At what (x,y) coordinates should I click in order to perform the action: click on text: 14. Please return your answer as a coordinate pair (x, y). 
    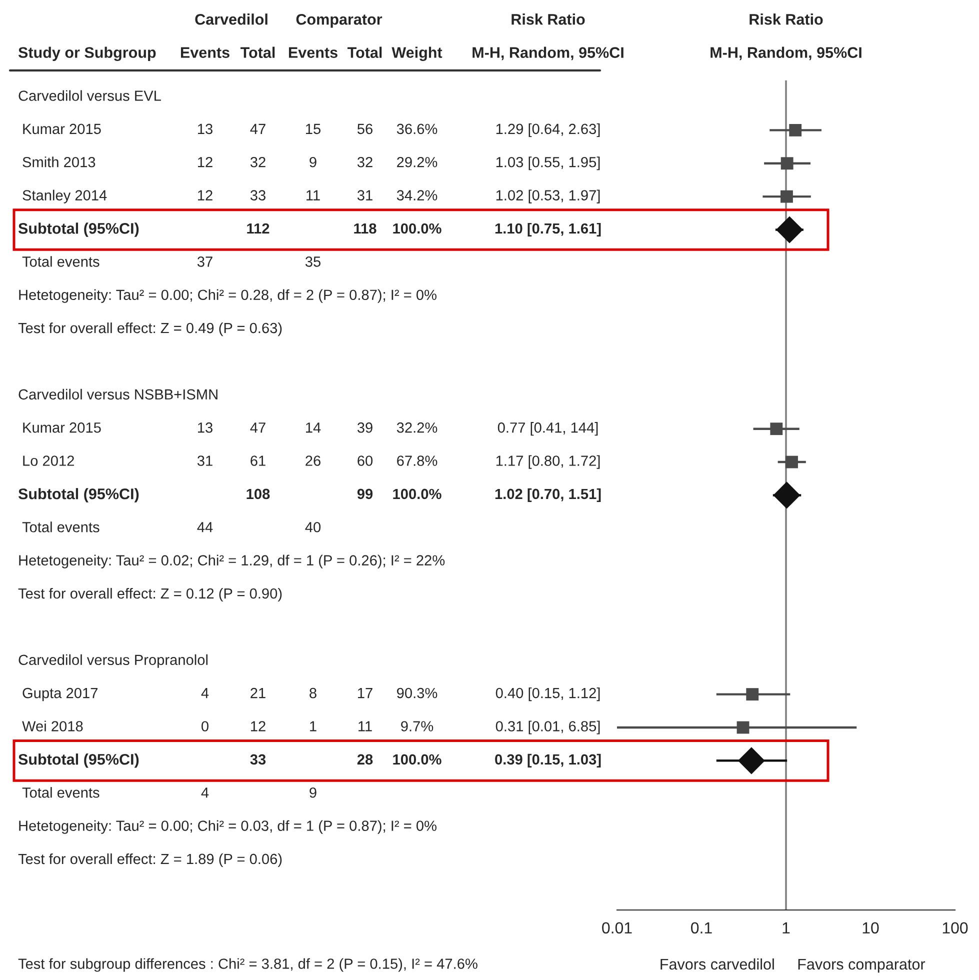
    Looking at the image, I should click on (313, 427).